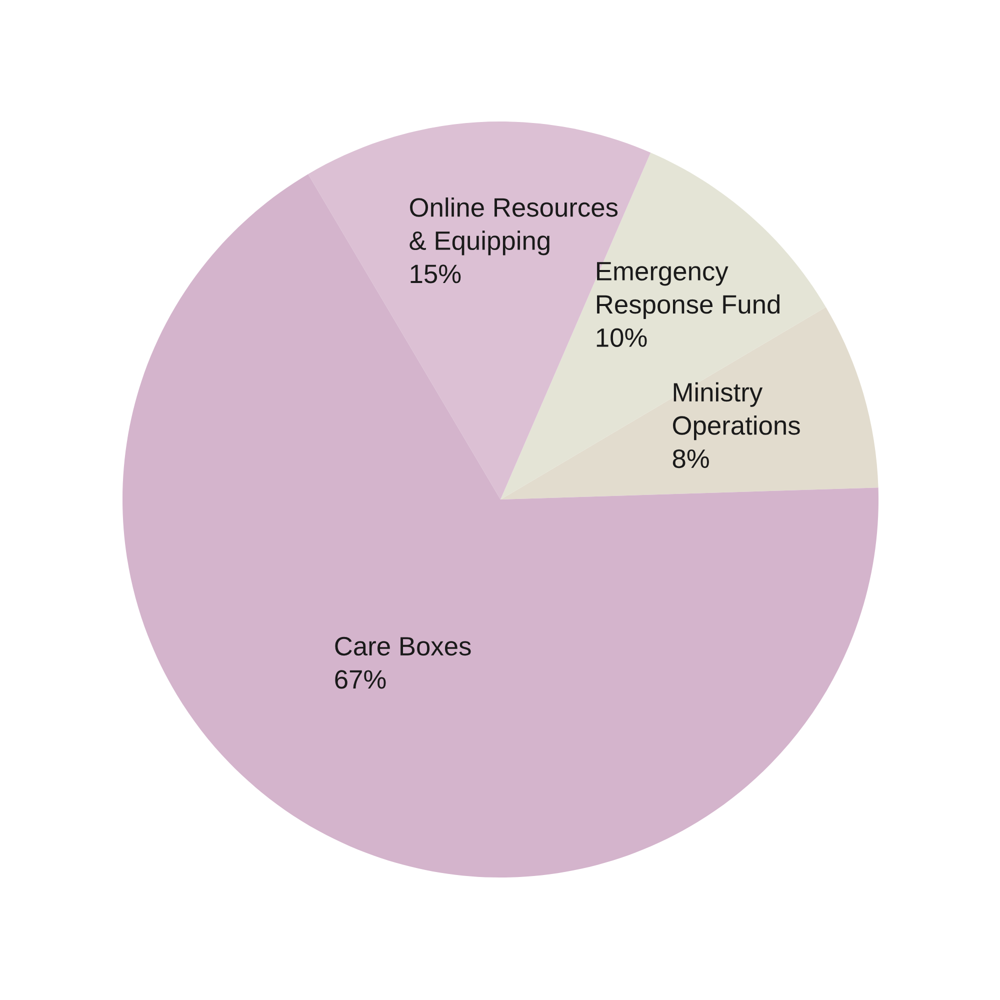 Image resolution: width=1000 pixels, height=1000 pixels. I want to click on data-label: 15%, so click(435, 274).